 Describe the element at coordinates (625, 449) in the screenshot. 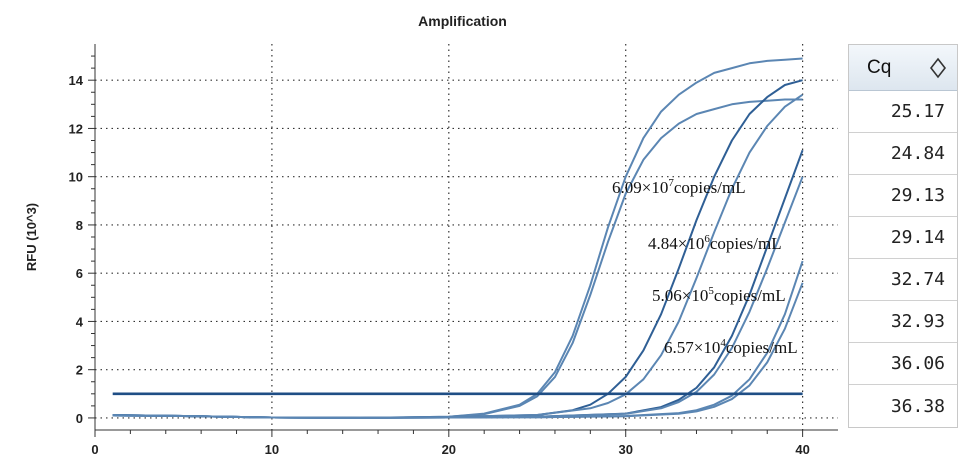

I see `x-tick-label: 30` at that location.